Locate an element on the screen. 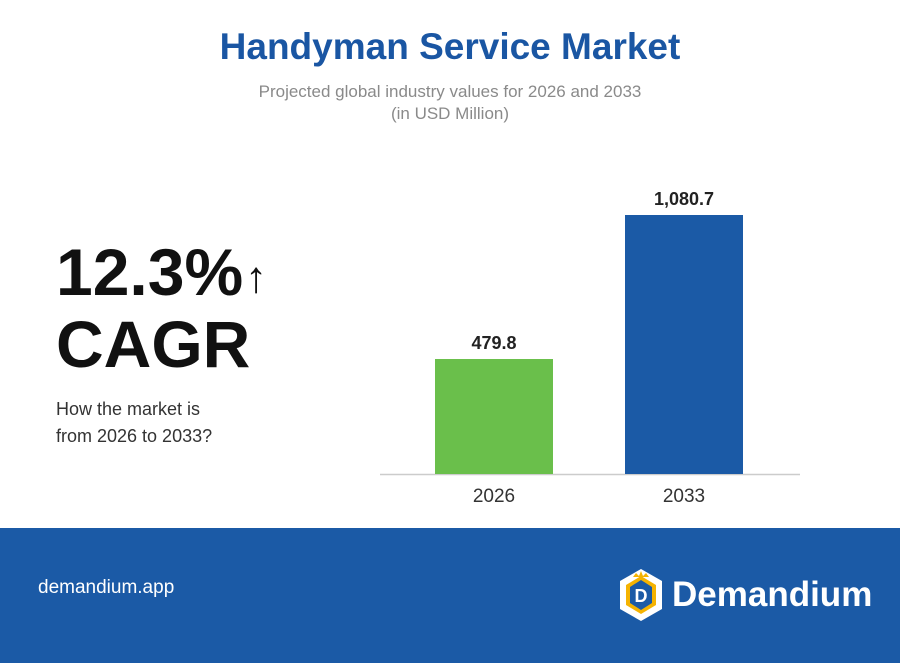 The image size is (900, 663). footer-site-link: demandium.app is located at coordinates (106, 587).